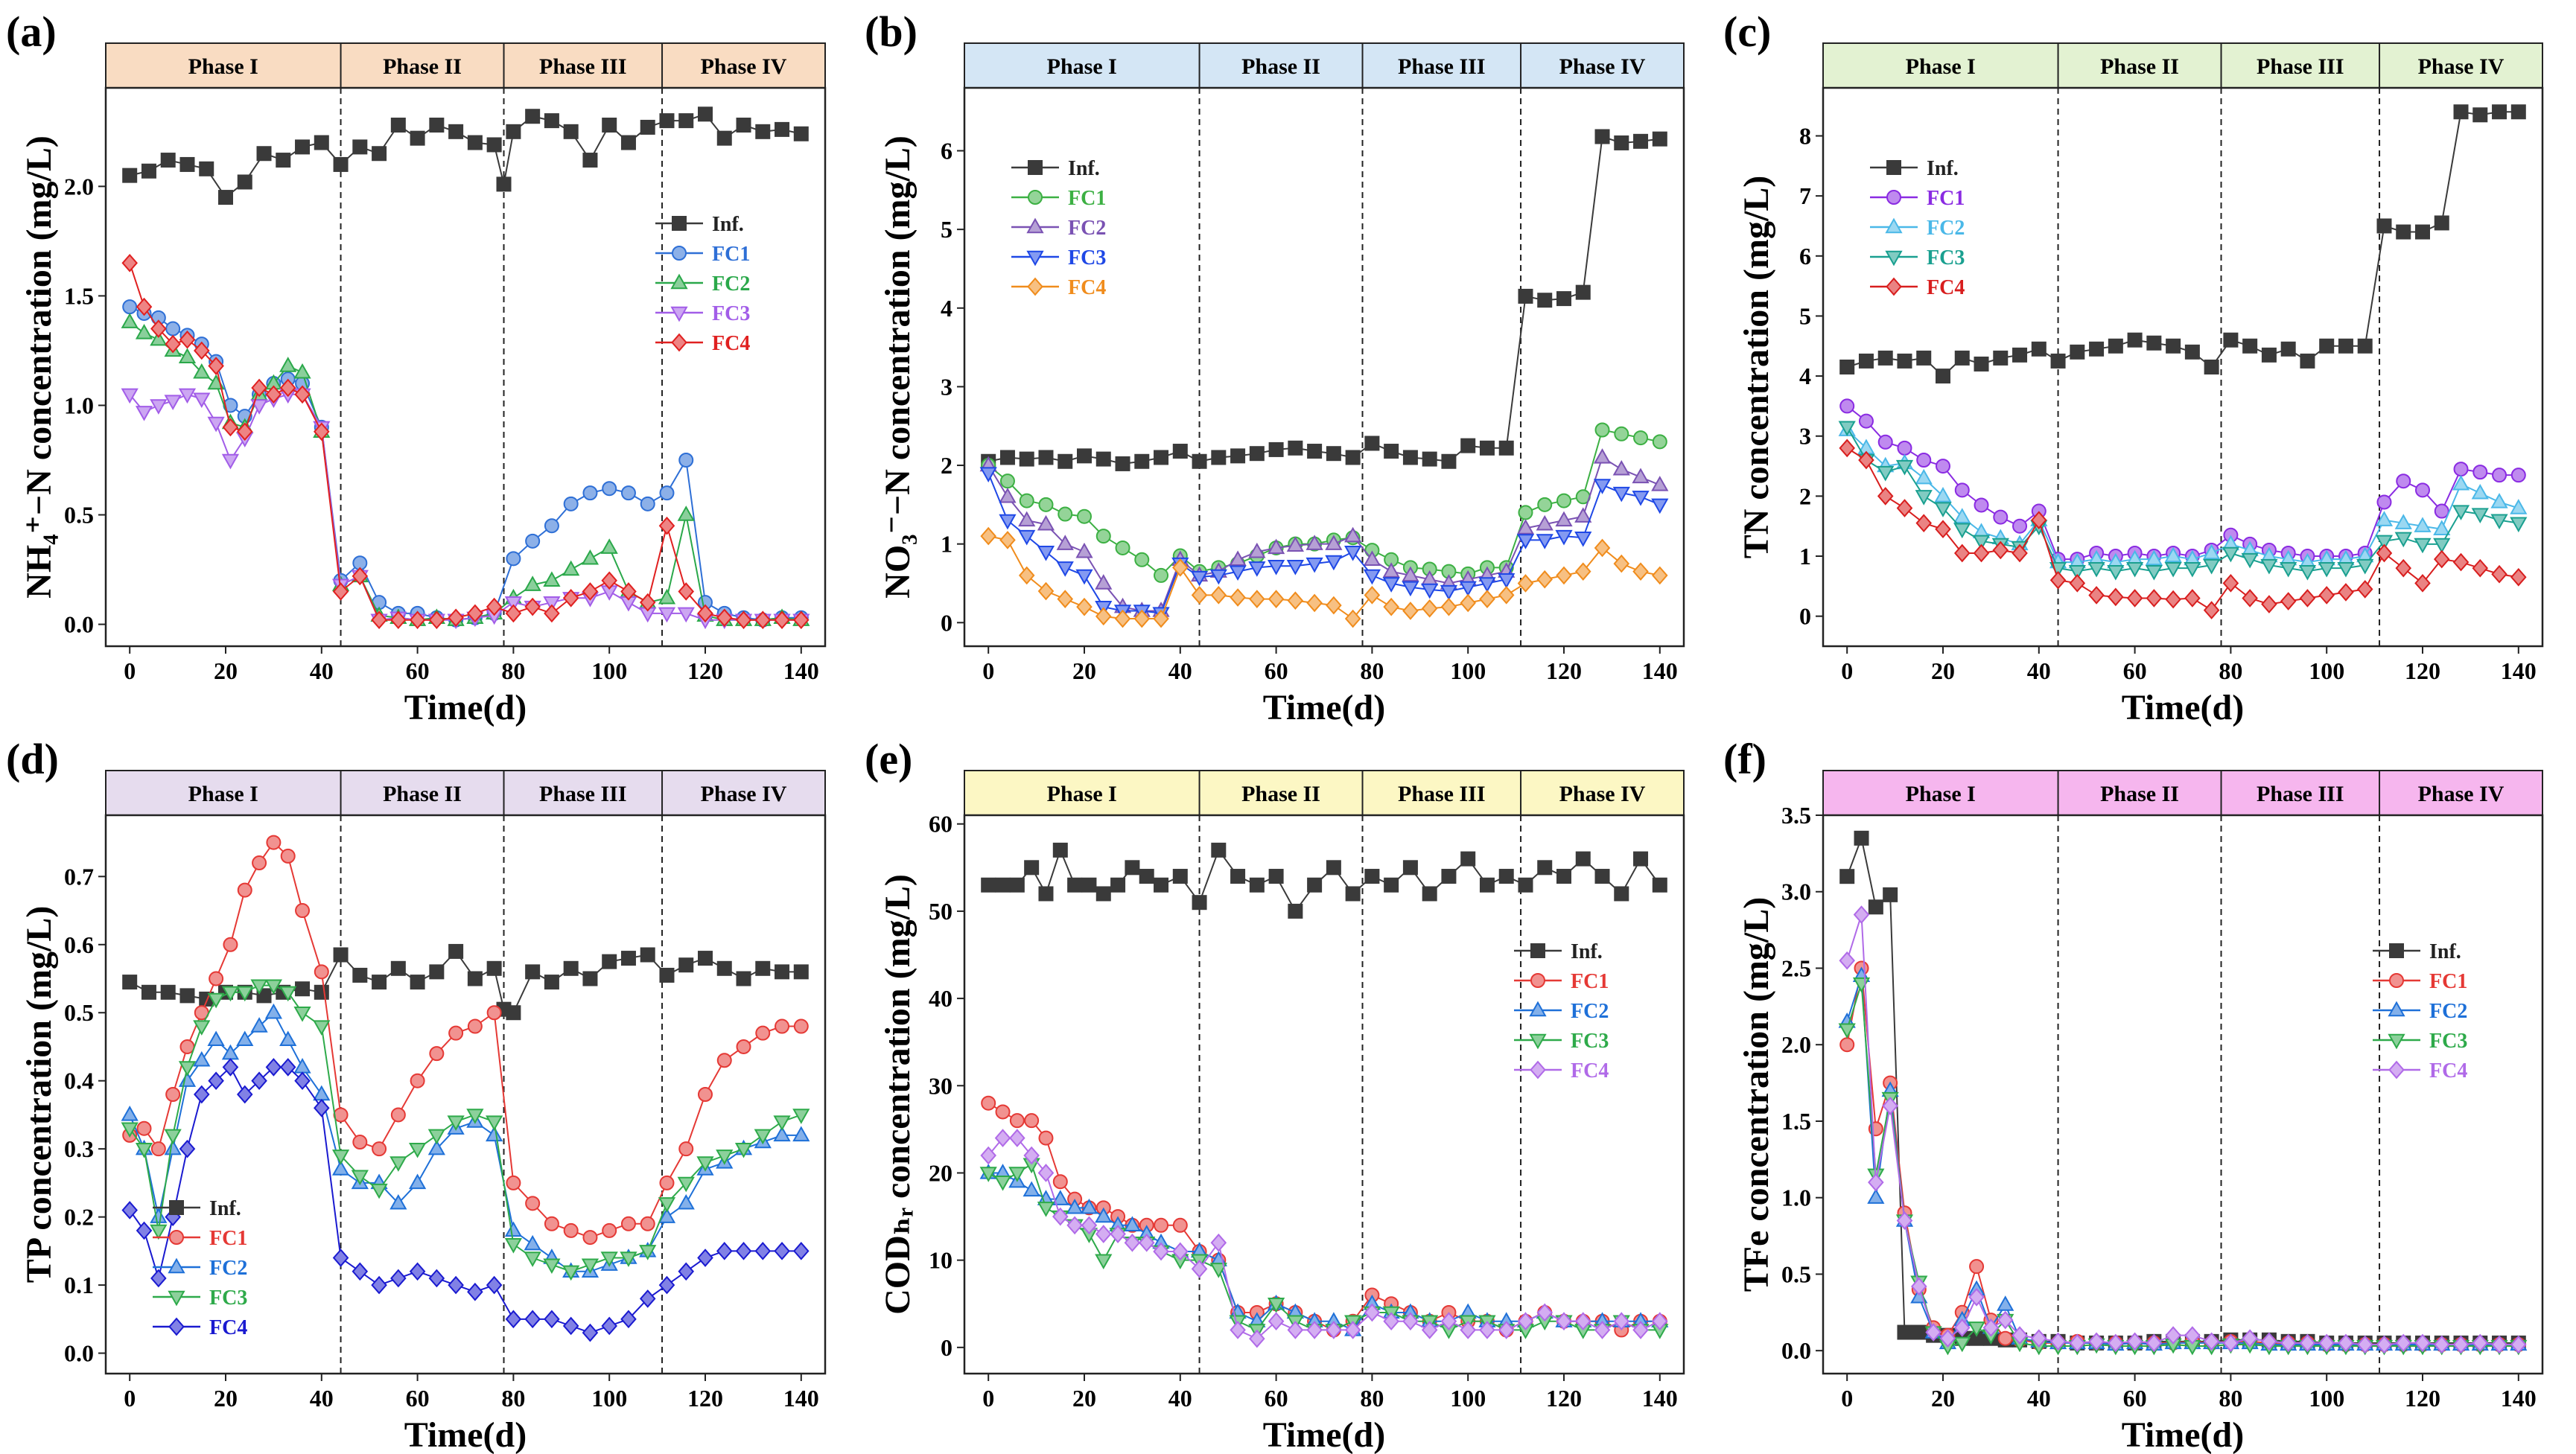 The height and width of the screenshot is (1454, 2576). I want to click on x-tick-label: 40, so click(1180, 1398).